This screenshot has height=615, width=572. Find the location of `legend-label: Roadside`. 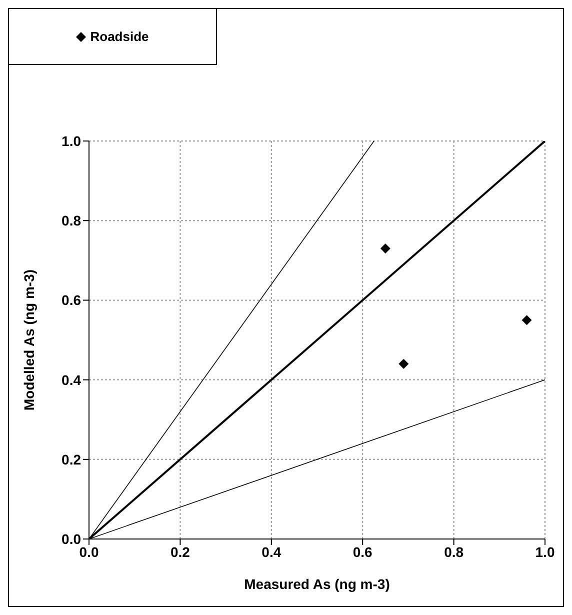

legend-label: Roadside is located at coordinates (119, 36).